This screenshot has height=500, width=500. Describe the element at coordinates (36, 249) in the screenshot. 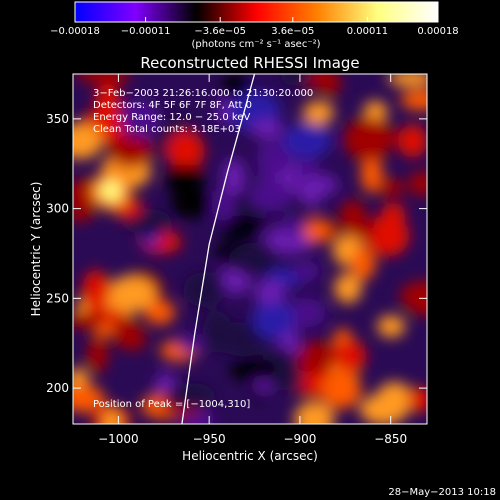

I see `y-axis-label: Heliocentric Y (arcsec)` at that location.